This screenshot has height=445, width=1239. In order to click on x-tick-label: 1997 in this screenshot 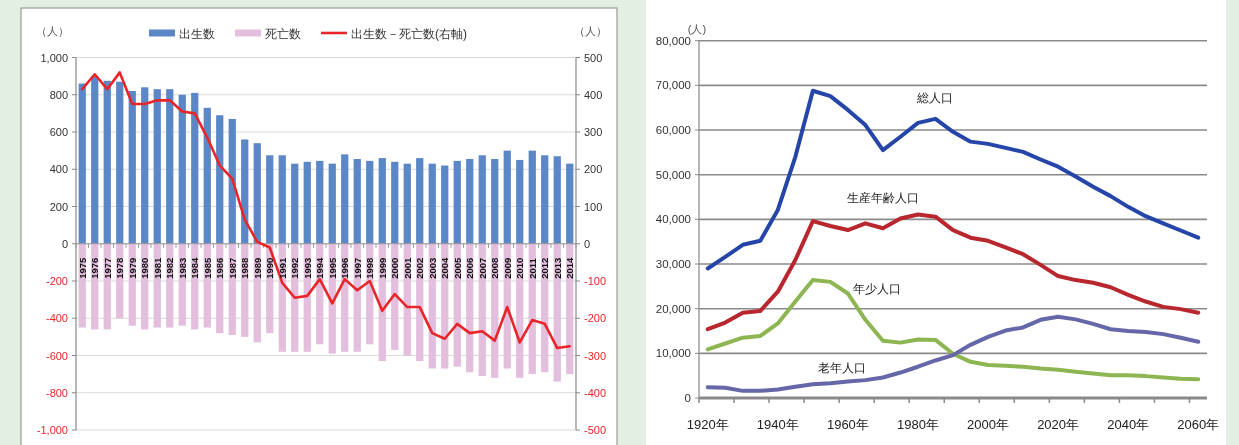, I will do `click(357, 268)`.